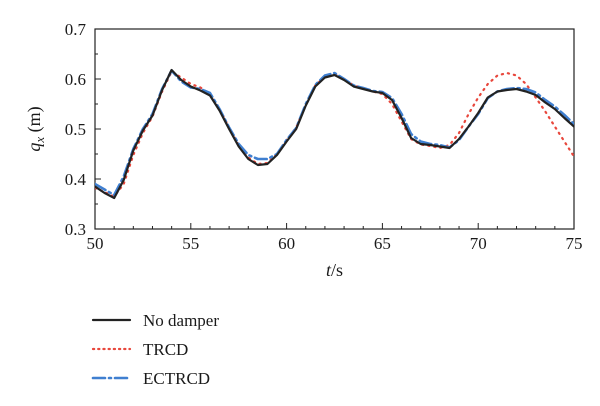 This screenshot has height=406, width=600. I want to click on legend-item-trcd: TRCD, so click(139, 349).